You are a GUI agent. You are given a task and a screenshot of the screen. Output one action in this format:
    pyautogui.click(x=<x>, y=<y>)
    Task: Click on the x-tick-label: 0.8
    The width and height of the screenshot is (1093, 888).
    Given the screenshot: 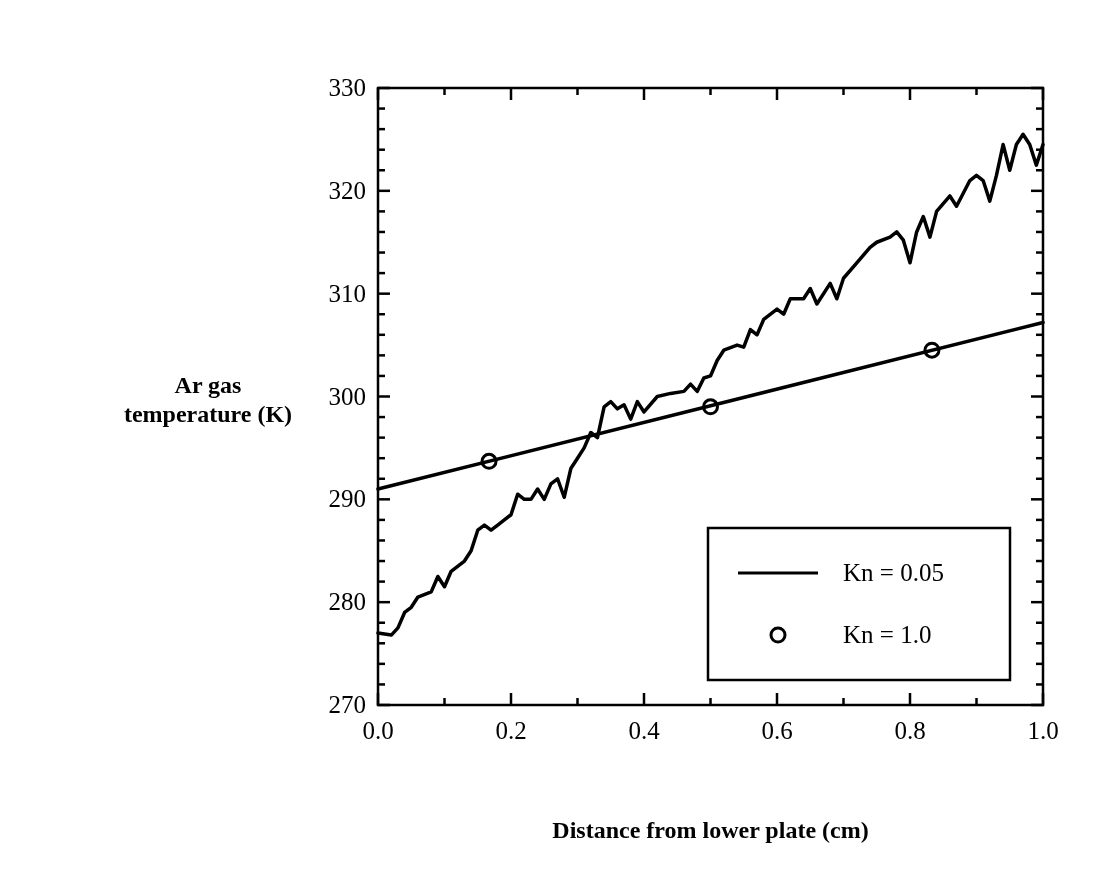 What is the action you would take?
    pyautogui.click(x=910, y=730)
    